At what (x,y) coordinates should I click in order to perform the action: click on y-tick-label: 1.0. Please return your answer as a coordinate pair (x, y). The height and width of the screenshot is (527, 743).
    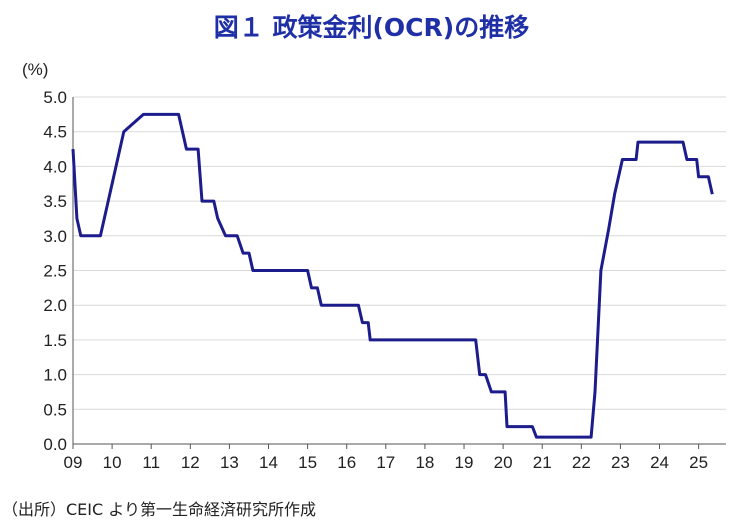
    Looking at the image, I should click on (55, 375).